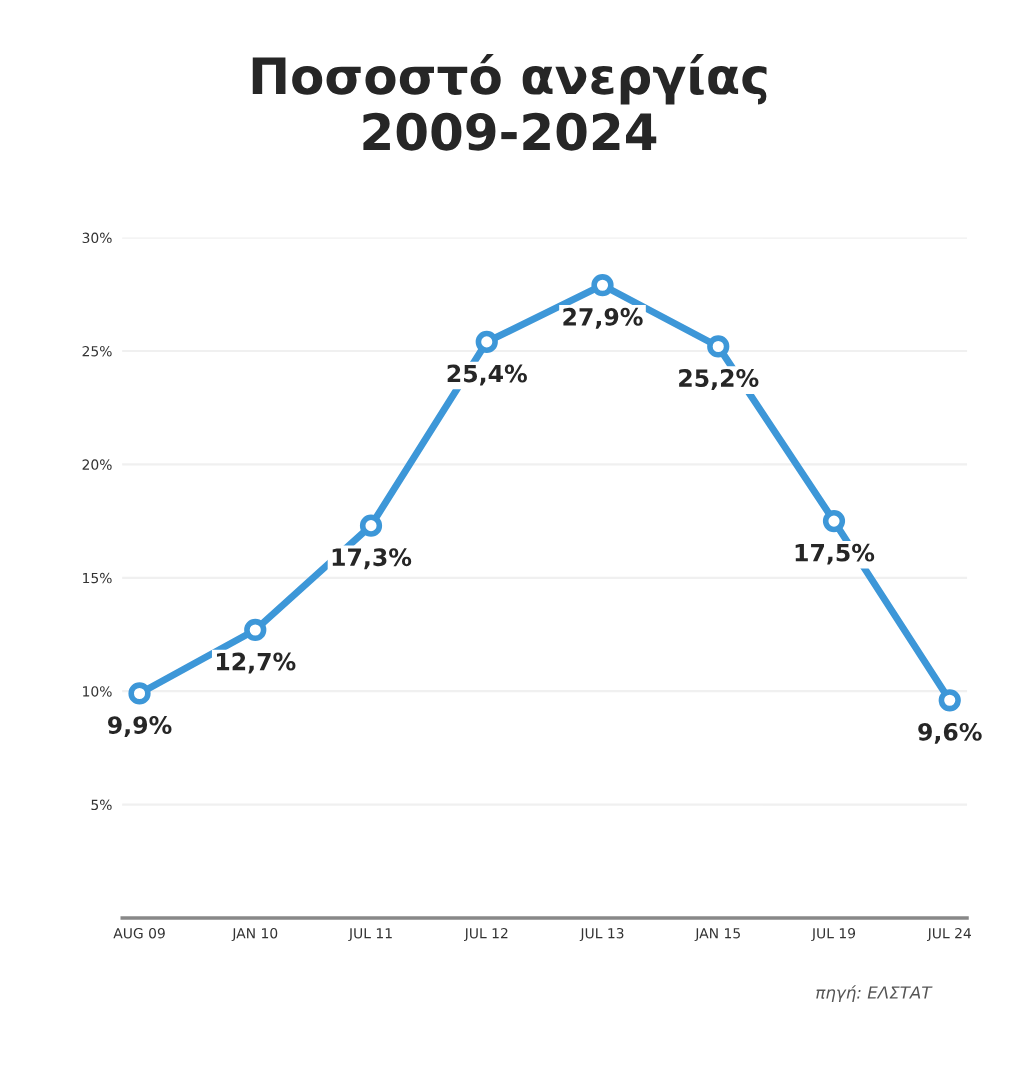 The width and height of the screenshot is (1018, 1080). What do you see at coordinates (256, 663) in the screenshot?
I see `data-label: 12,7%` at bounding box center [256, 663].